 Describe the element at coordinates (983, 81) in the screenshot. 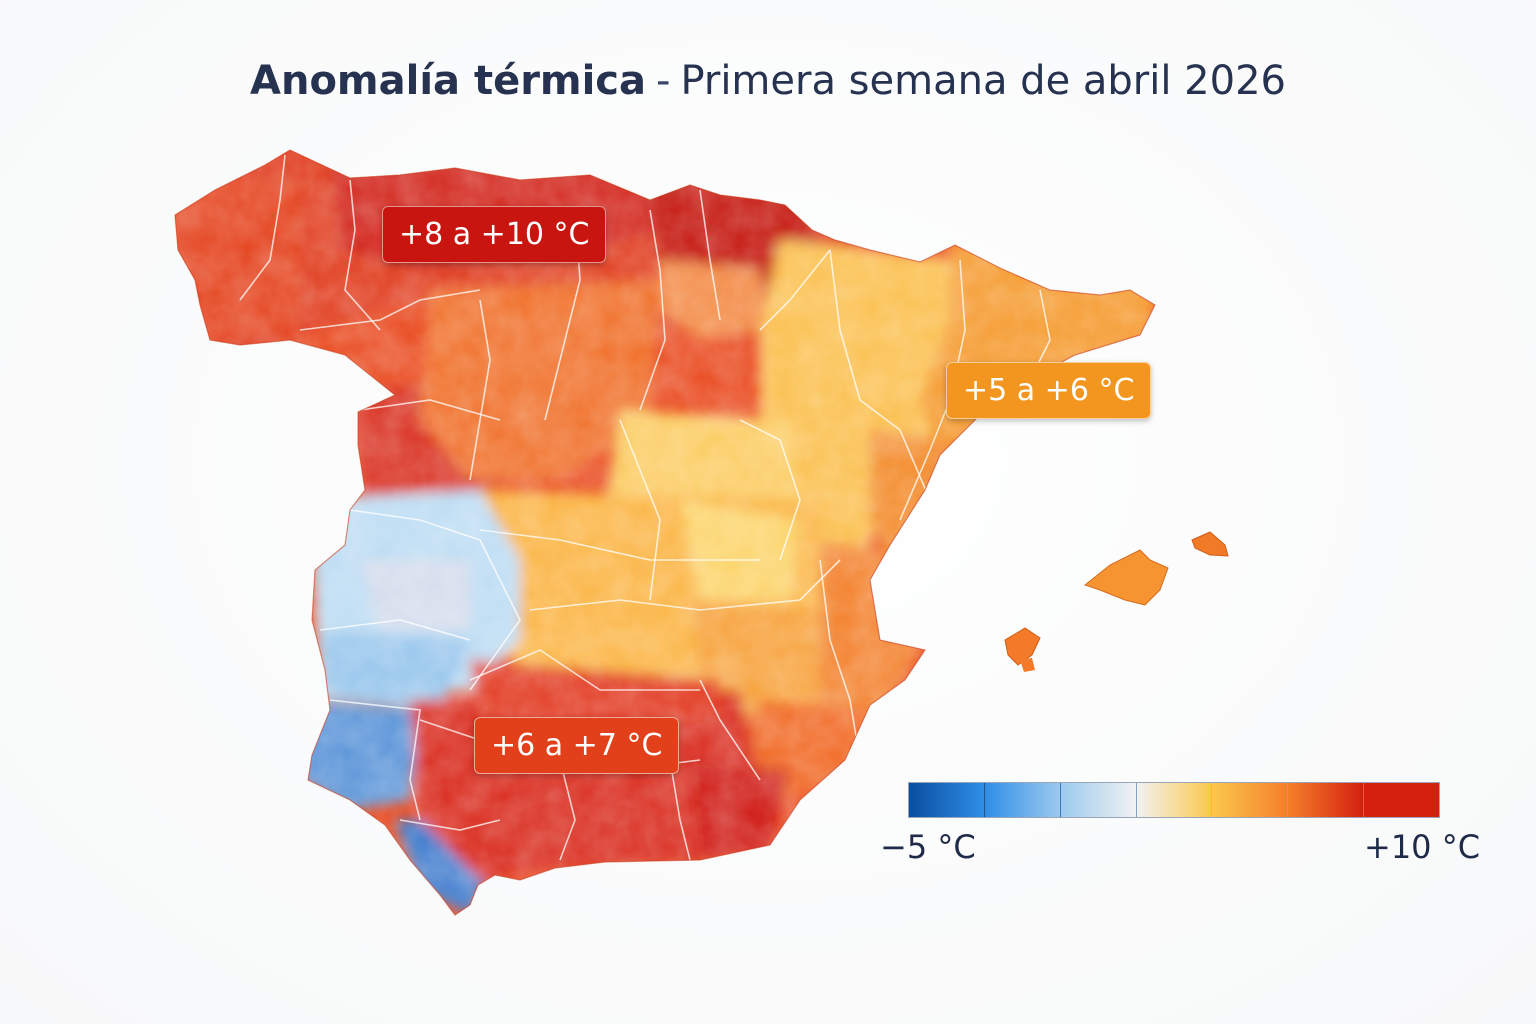

I see `title-rest: Primera semana de abril 2026` at that location.